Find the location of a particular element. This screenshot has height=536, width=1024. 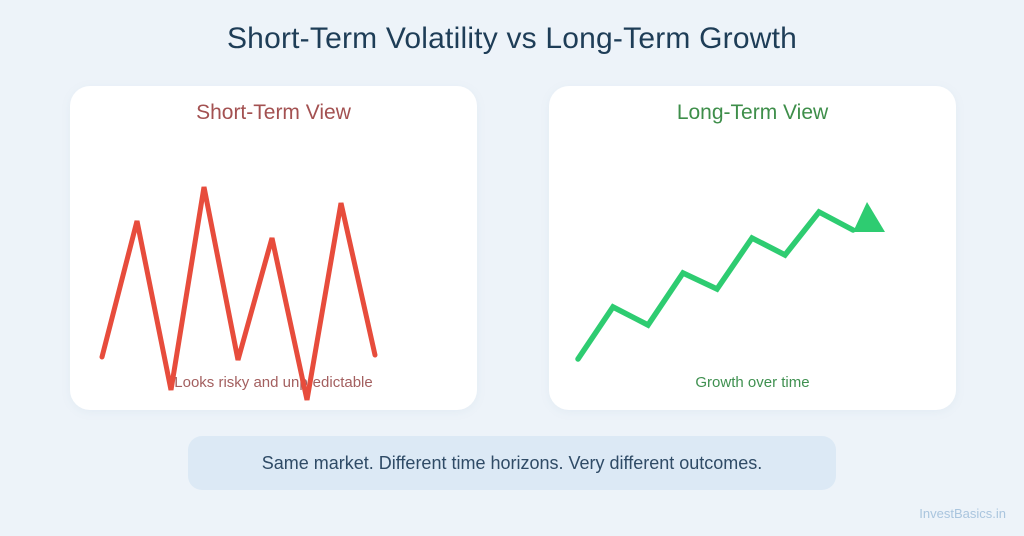

up-arrow-icon is located at coordinates (869, 217).